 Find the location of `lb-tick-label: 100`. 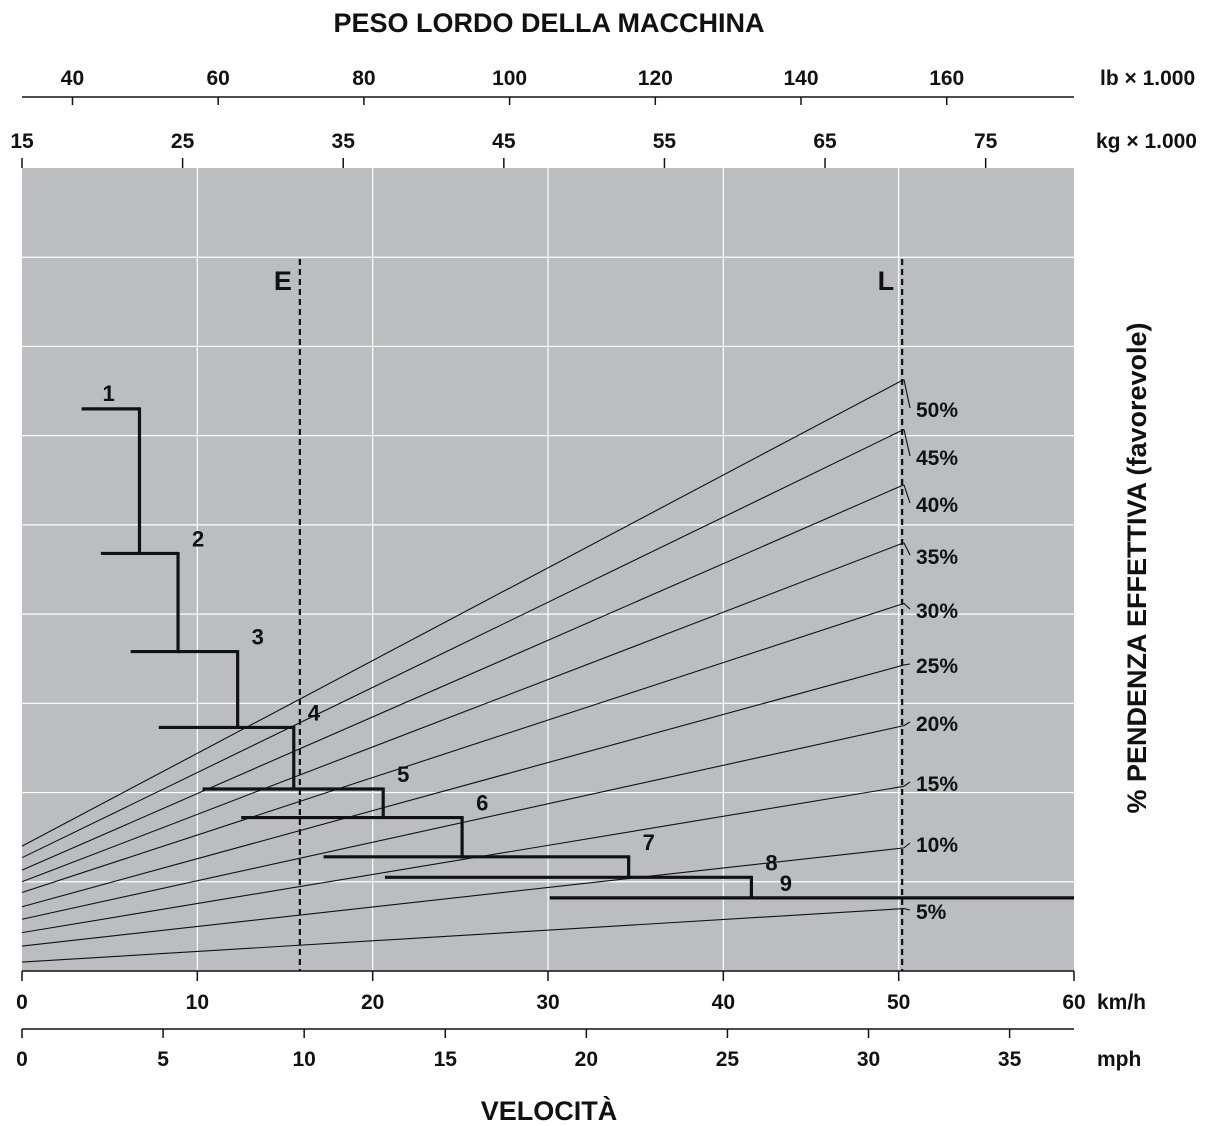

lb-tick-label: 100 is located at coordinates (509, 78).